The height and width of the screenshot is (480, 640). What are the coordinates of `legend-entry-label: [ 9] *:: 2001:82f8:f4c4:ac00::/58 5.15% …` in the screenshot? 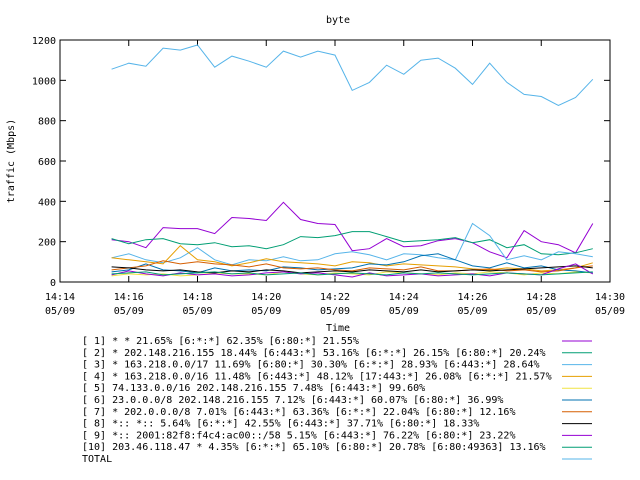 It's located at (298, 435).